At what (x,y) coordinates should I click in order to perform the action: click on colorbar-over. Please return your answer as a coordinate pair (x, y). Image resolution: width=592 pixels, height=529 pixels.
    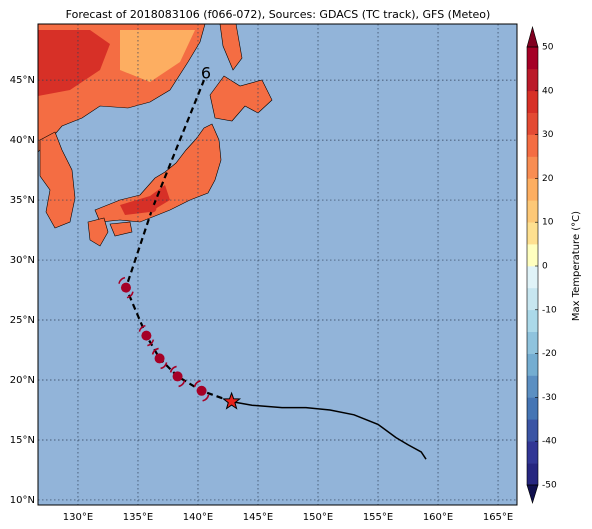
    Looking at the image, I should click on (532, 36).